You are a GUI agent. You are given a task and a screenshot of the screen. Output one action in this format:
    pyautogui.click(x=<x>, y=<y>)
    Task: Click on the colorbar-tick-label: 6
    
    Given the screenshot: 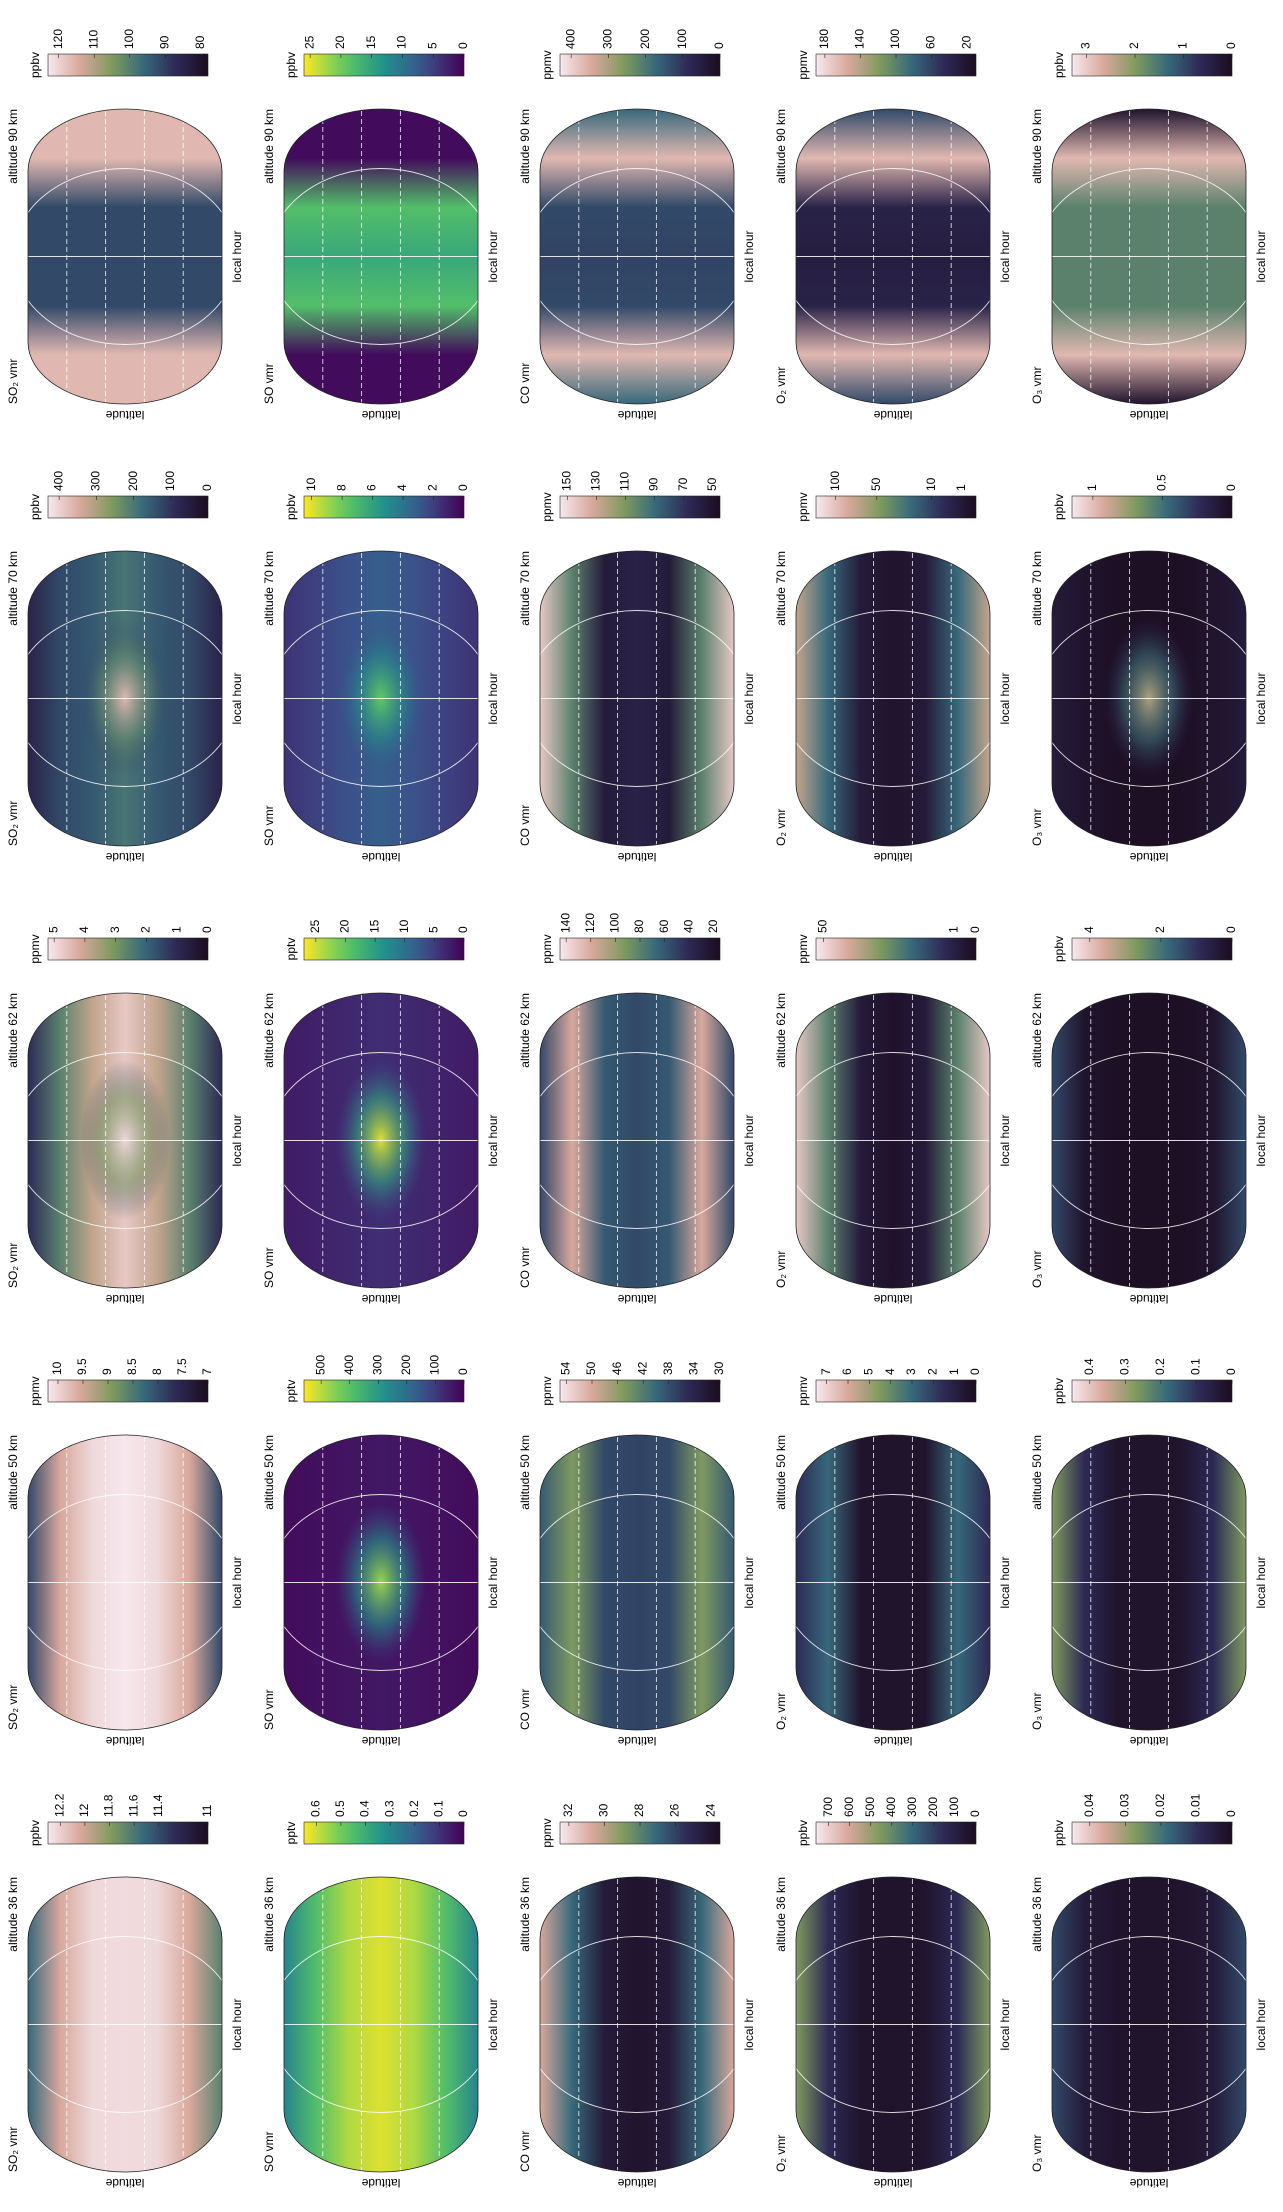 What is the action you would take?
    pyautogui.click(x=372, y=487)
    